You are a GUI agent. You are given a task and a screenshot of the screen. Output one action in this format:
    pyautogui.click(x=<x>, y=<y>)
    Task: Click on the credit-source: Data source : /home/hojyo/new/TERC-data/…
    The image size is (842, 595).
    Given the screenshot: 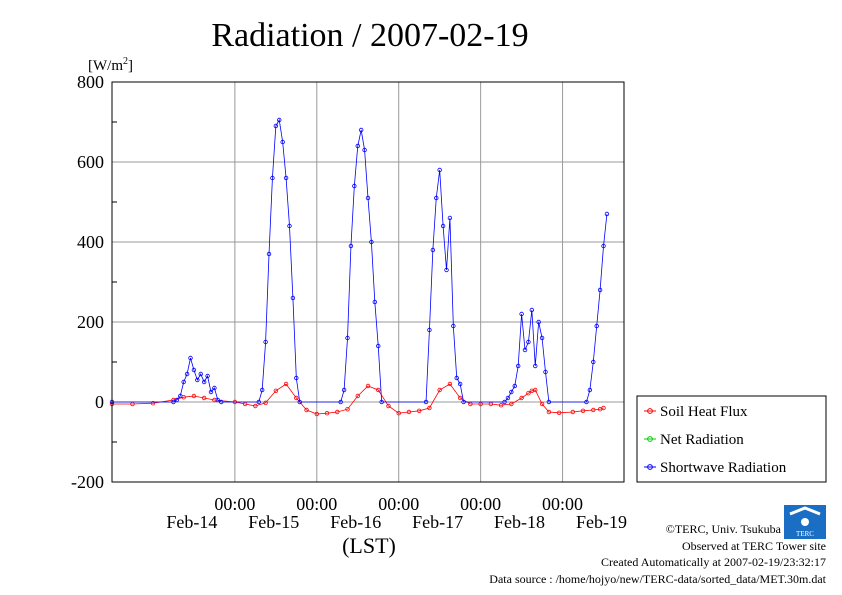 What is the action you would take?
    pyautogui.click(x=657, y=579)
    